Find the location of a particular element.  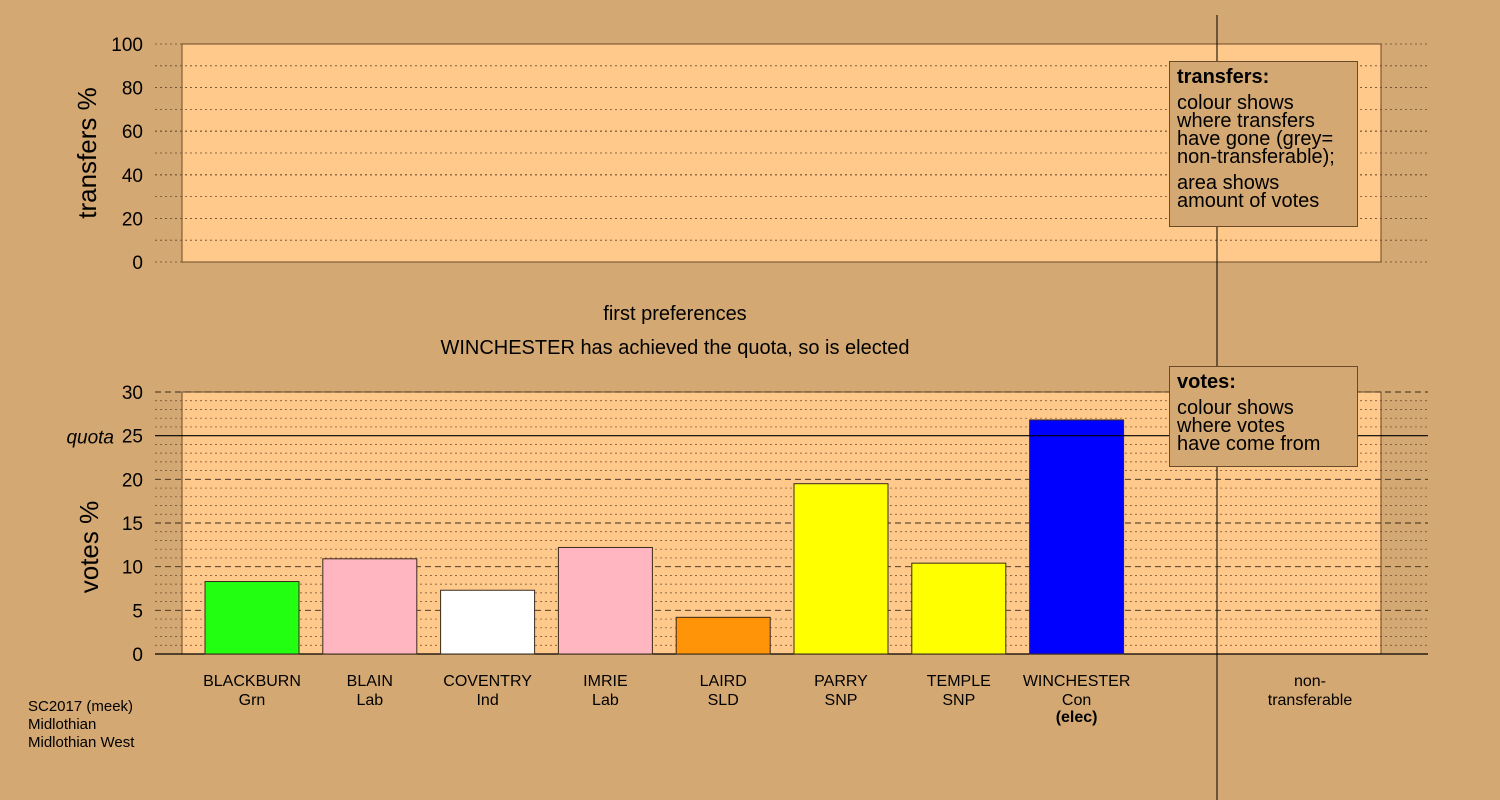

party-label: Grn is located at coordinates (252, 700).